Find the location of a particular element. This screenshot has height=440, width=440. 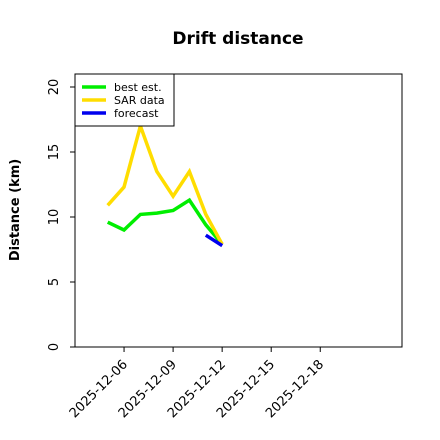

y-tick-label: 20 is located at coordinates (54, 87).